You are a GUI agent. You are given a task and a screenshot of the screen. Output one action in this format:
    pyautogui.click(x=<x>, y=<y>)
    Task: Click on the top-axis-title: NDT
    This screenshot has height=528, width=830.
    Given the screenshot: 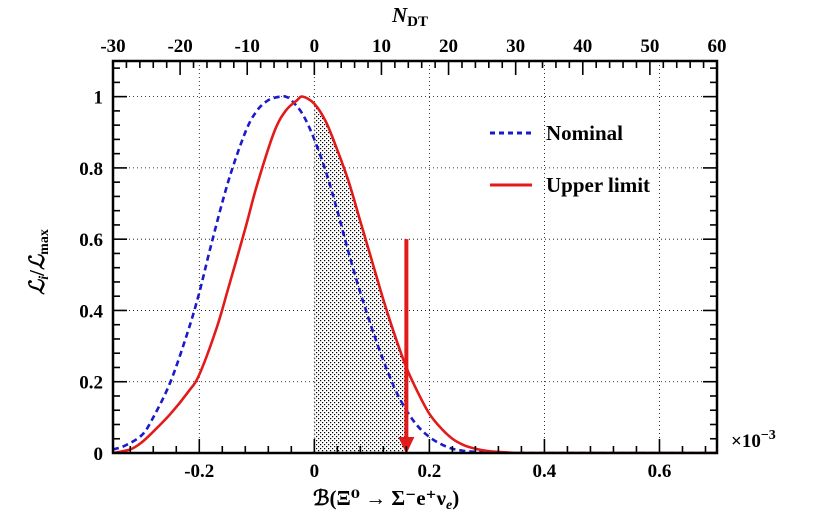 What is the action you would take?
    pyautogui.click(x=409, y=16)
    